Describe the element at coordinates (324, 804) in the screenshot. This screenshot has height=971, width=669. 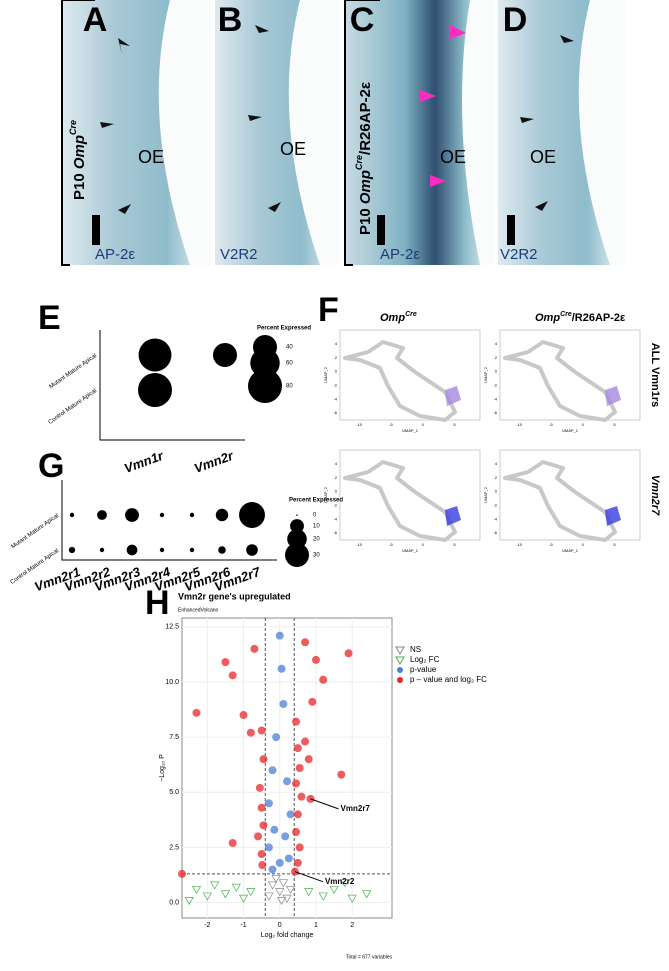
I see `annotation-line` at that location.